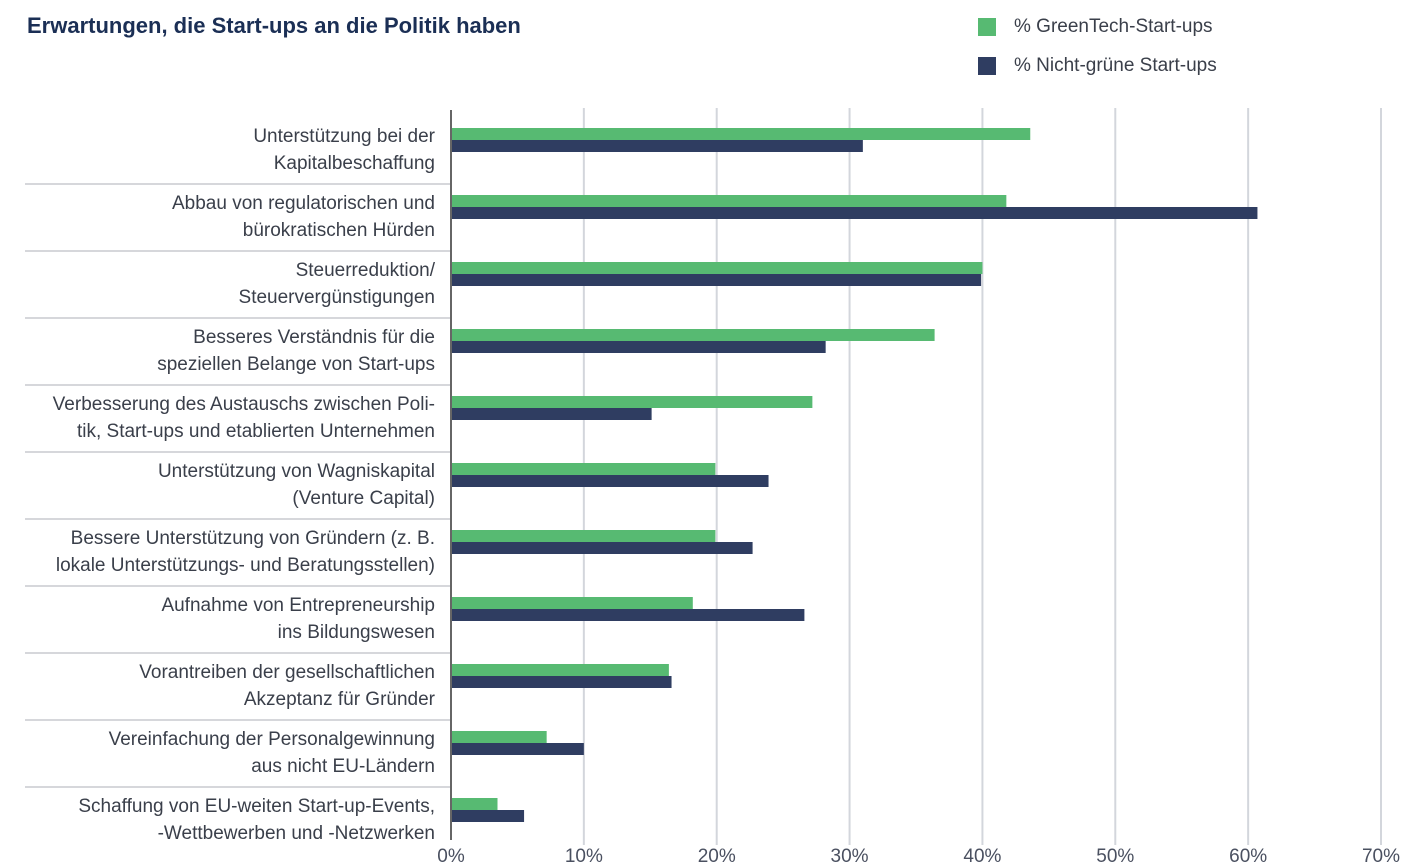 This screenshot has width=1405, height=866. I want to click on category-label: Akzeptanz für Gründer, so click(340, 699).